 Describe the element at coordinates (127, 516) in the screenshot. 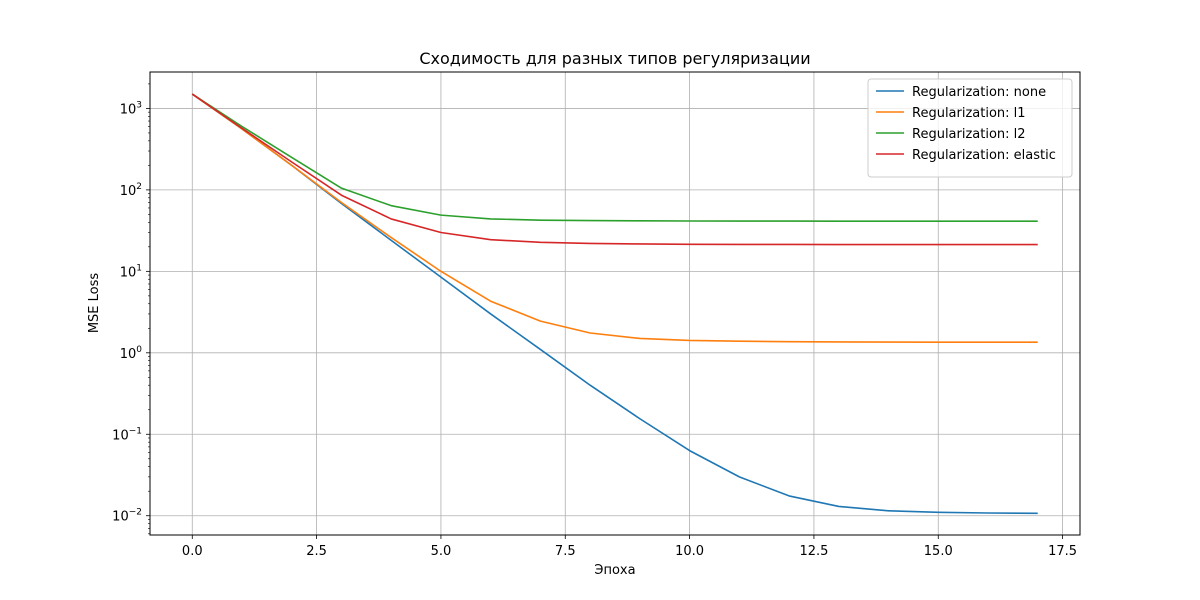

I see `y-tick-label: 10⁻²` at that location.